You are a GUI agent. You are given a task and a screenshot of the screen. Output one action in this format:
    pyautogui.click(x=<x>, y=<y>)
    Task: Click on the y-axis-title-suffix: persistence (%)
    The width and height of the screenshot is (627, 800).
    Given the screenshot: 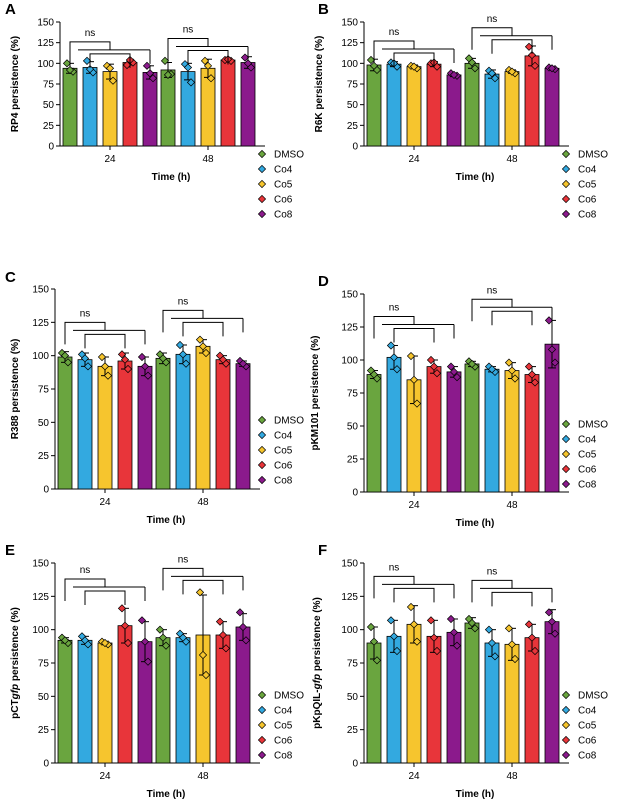 What is the action you would take?
    pyautogui.click(x=15, y=645)
    